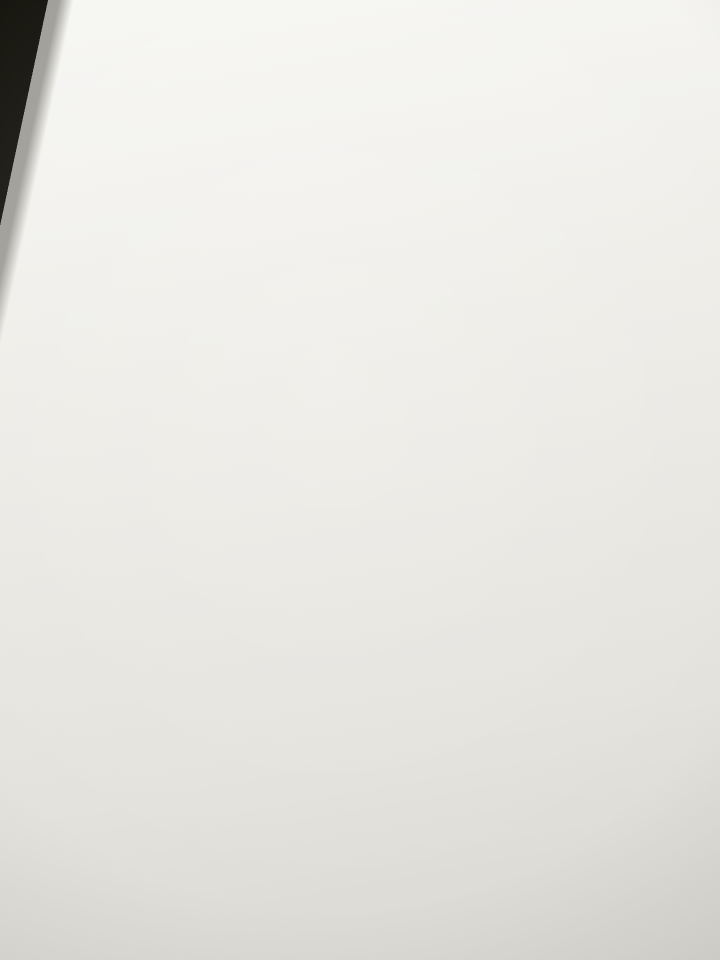 The image size is (720, 960). I want to click on primary-energy-subheading: Primärenergiebedarf, so click(121, 340).